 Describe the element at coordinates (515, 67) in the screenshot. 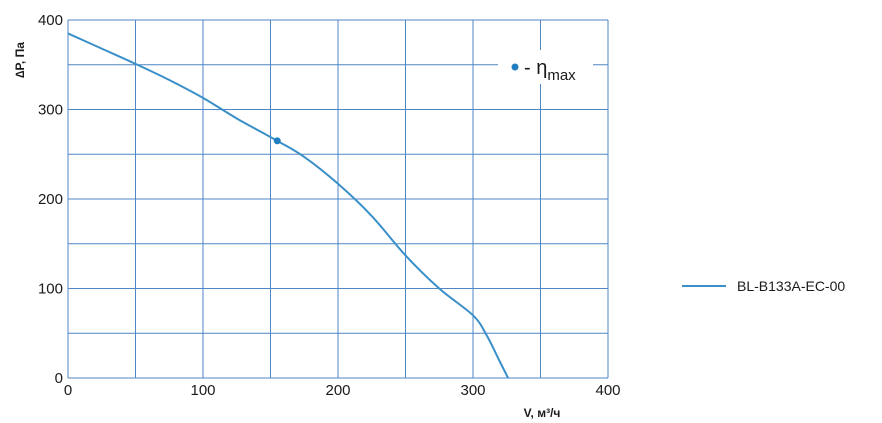

I see `eta-marker-icon` at that location.